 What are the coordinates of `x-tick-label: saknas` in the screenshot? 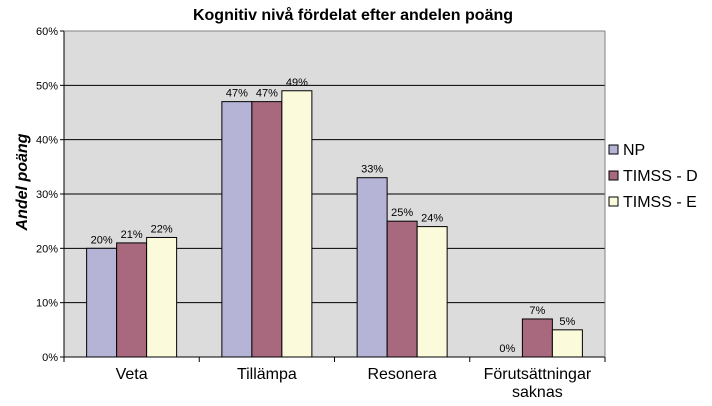 It's located at (537, 392).